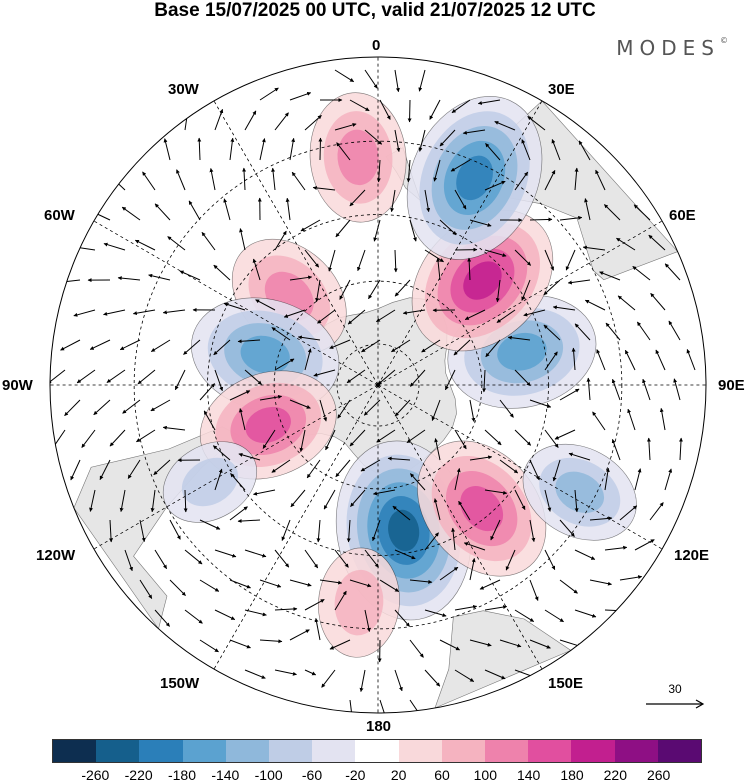 This screenshot has height=783, width=750. I want to click on colorbar-tick-label: 60, so click(442, 775).